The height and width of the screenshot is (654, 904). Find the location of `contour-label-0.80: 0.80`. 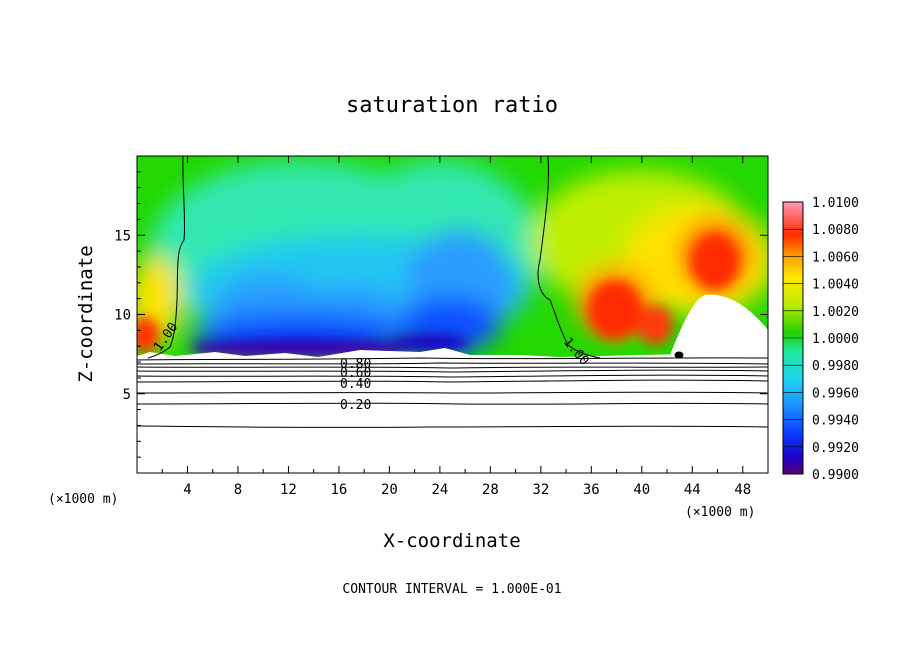

contour-label-0.80: 0.80 is located at coordinates (355, 364).